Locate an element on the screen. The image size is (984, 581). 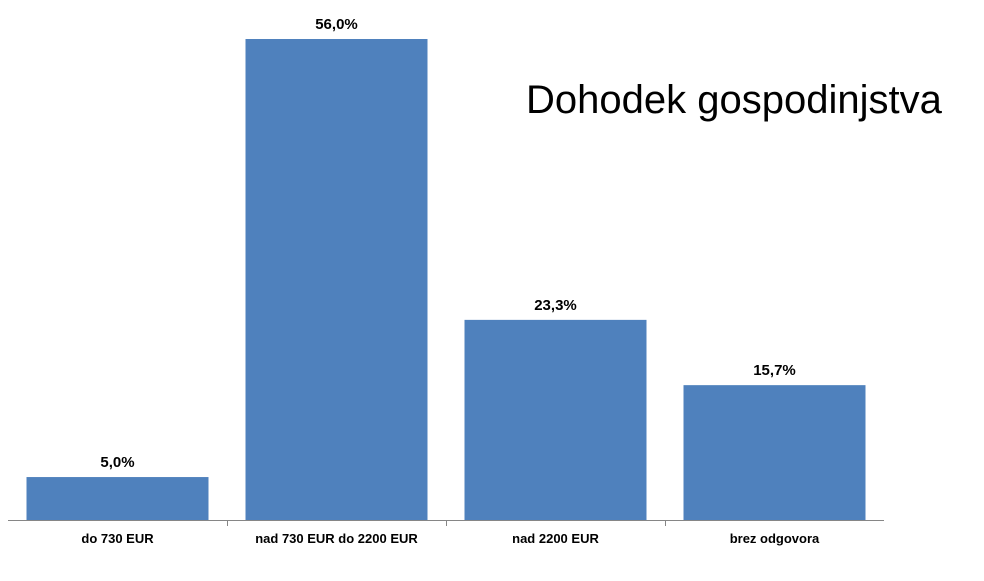
x-tick-label: brez odgovora is located at coordinates (775, 538).